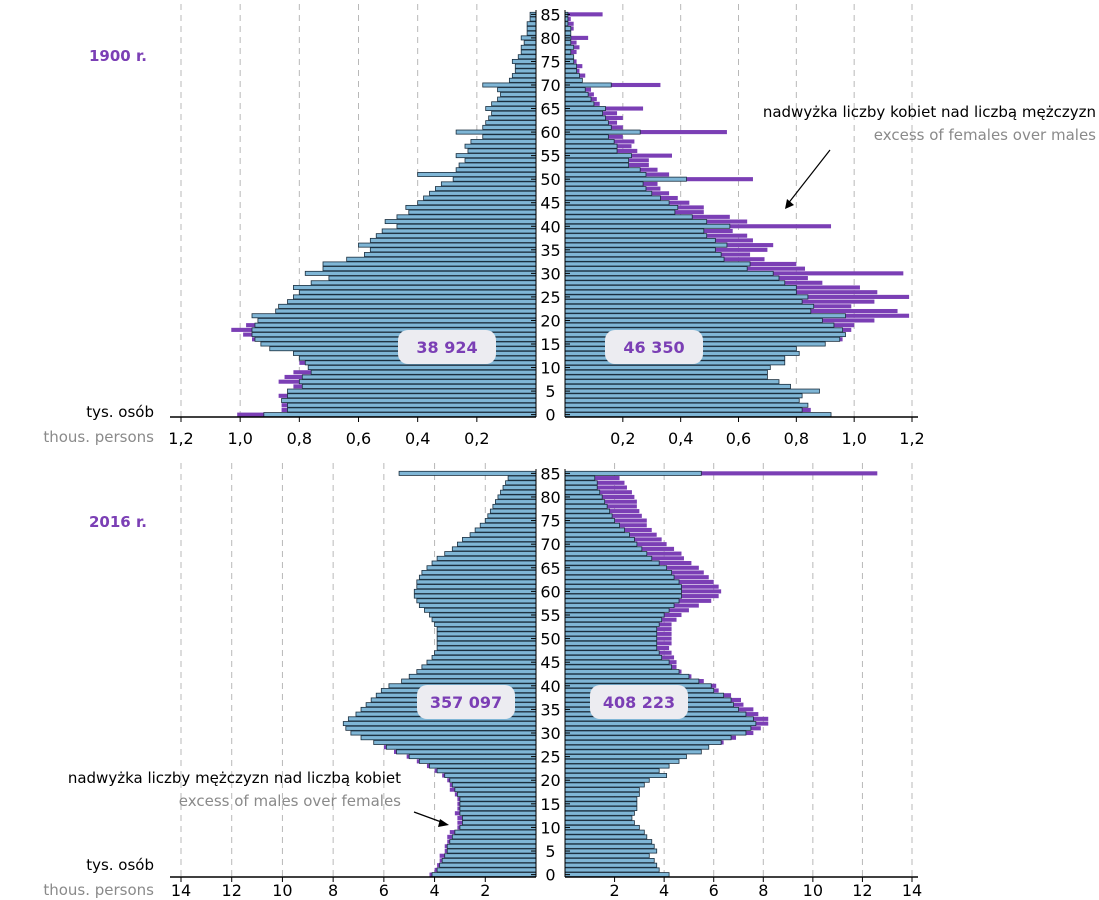 This screenshot has height=900, width=1099. Describe the element at coordinates (98, 437) in the screenshot. I see `unit-label-en-1900: thous. persons` at that location.